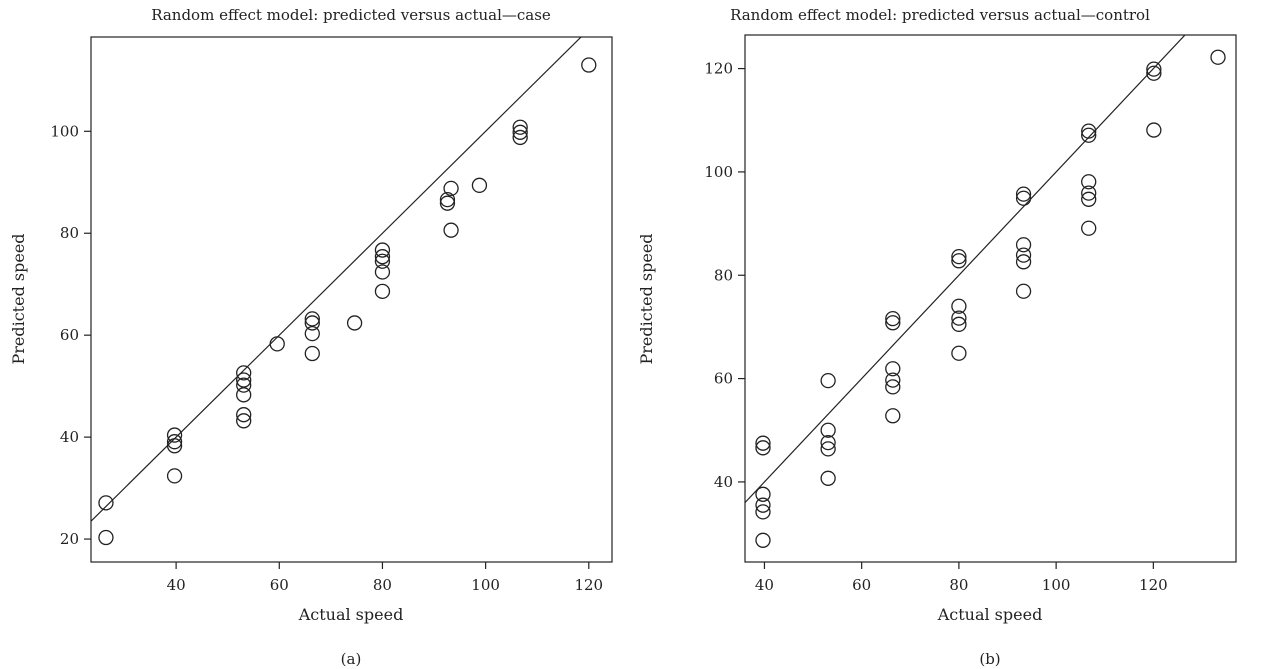 The image size is (1263, 669). Describe the element at coordinates (989, 659) in the screenshot. I see `panel-caption: (b)` at that location.